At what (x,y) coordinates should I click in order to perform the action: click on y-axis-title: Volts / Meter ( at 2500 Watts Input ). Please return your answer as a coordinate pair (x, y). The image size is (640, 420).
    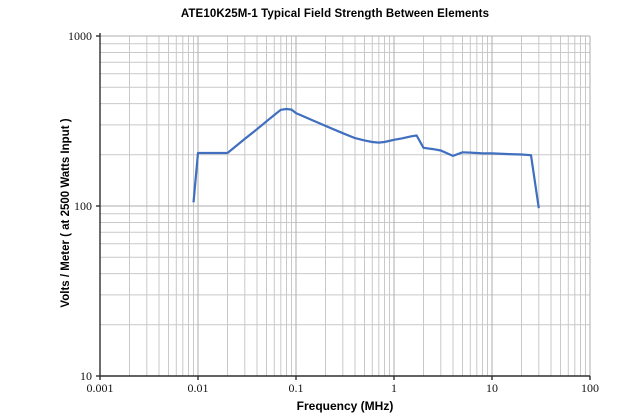
    Looking at the image, I should click on (66, 213).